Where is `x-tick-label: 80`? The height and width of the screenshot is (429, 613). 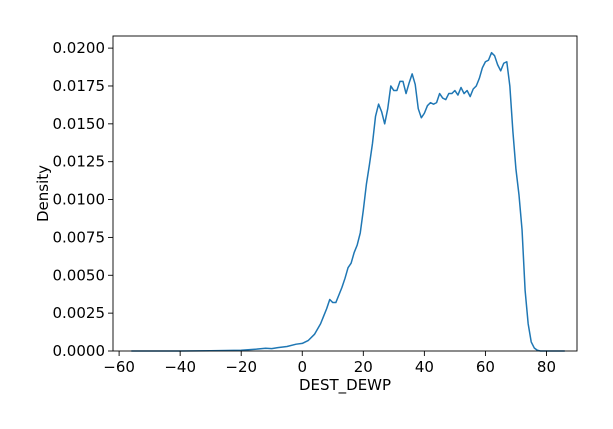
x-tick-label: 80 is located at coordinates (546, 367).